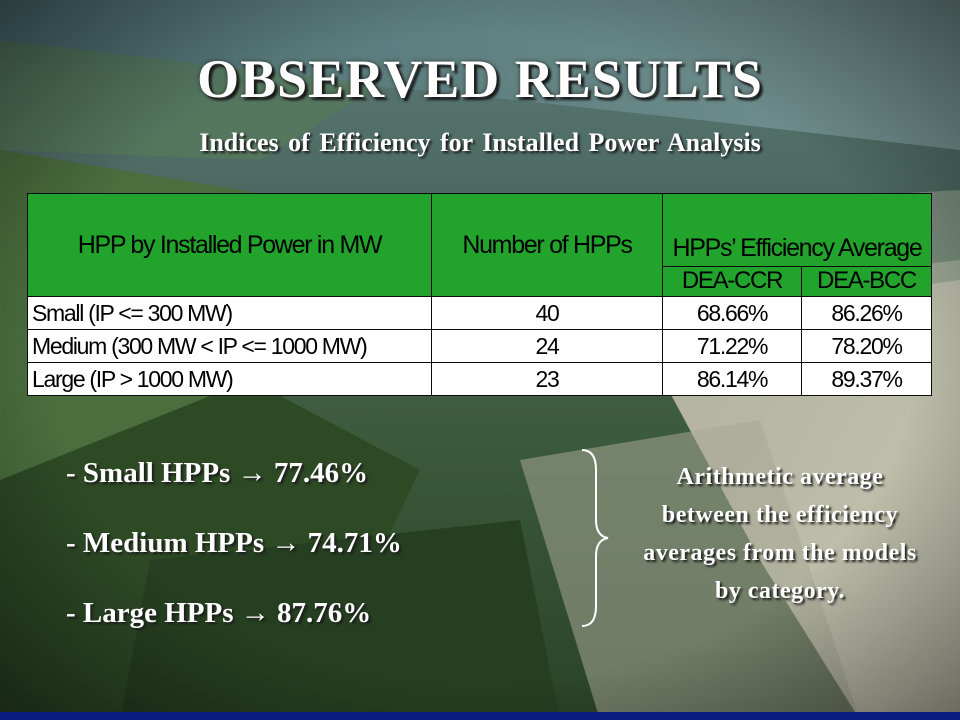 Image resolution: width=960 pixels, height=720 pixels. Describe the element at coordinates (547, 313) in the screenshot. I see `cell-count: 40` at that location.